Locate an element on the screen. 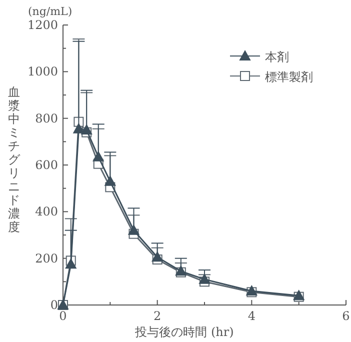 Image resolution: width=351 pixels, height=342 pixels. legend-label: 標準製剤 is located at coordinates (289, 77).